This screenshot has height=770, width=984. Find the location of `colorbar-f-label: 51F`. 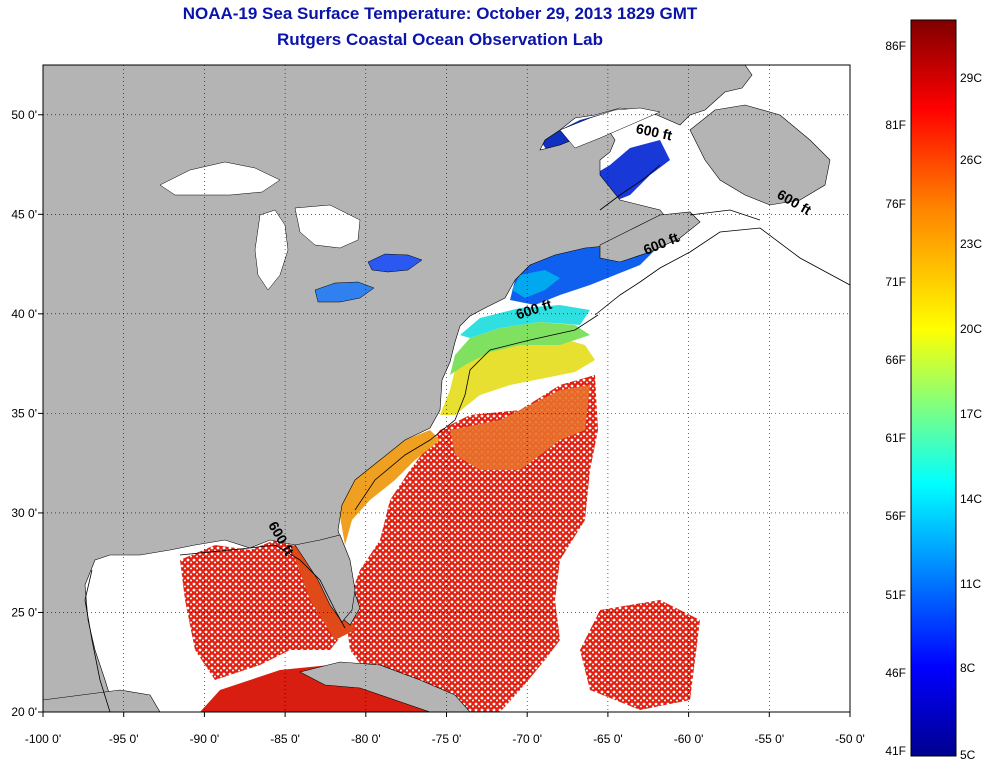

colorbar-f-label: 51F is located at coordinates (895, 595).